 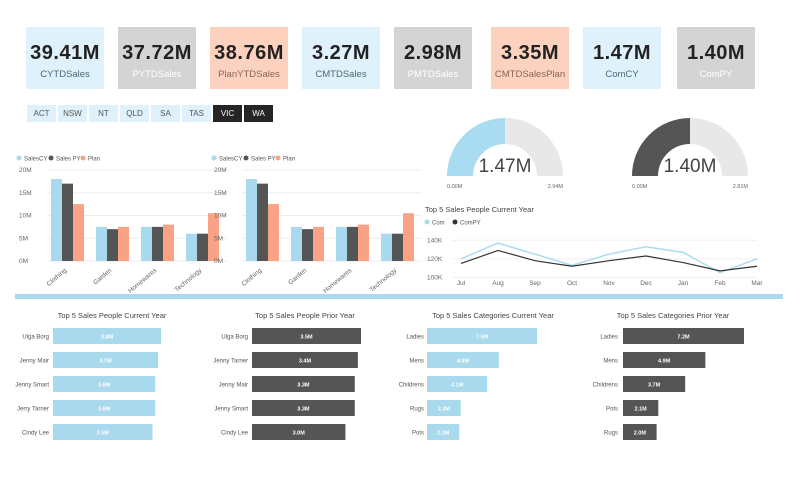 What do you see at coordinates (134, 113) in the screenshot?
I see `slicer-button-qld: QLD` at bounding box center [134, 113].